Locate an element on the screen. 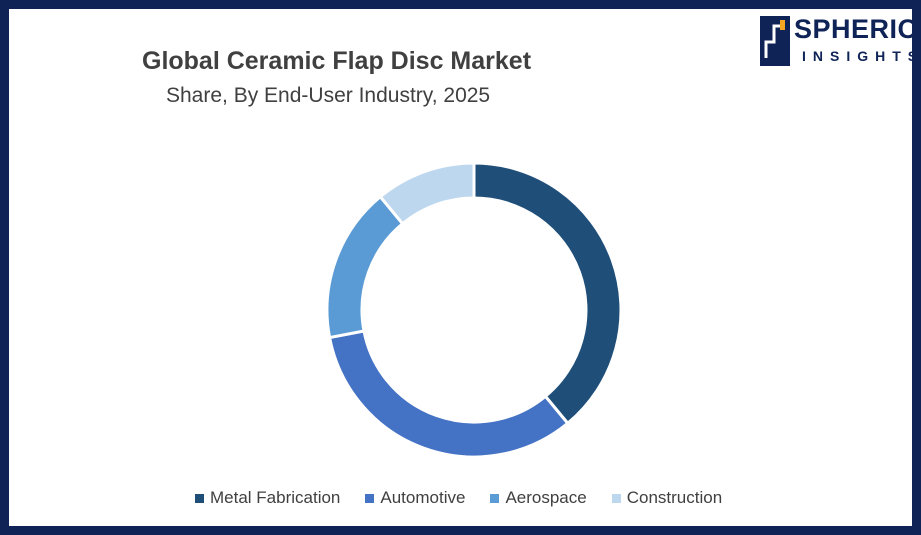 This screenshot has width=921, height=535. legend-label: Construction is located at coordinates (674, 497).